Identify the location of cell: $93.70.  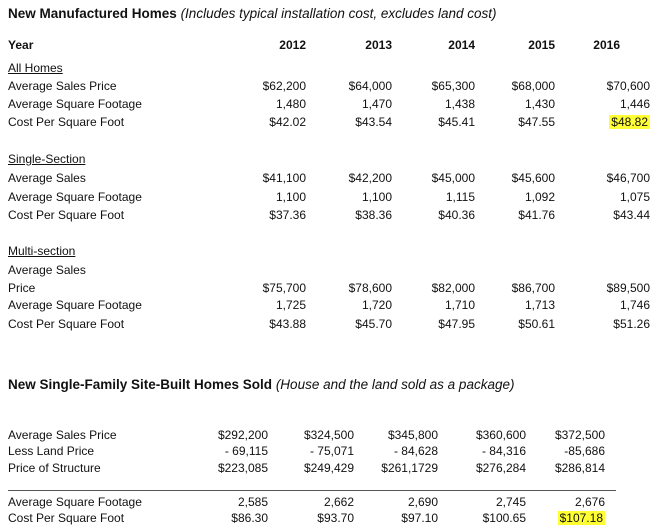
(335, 518).